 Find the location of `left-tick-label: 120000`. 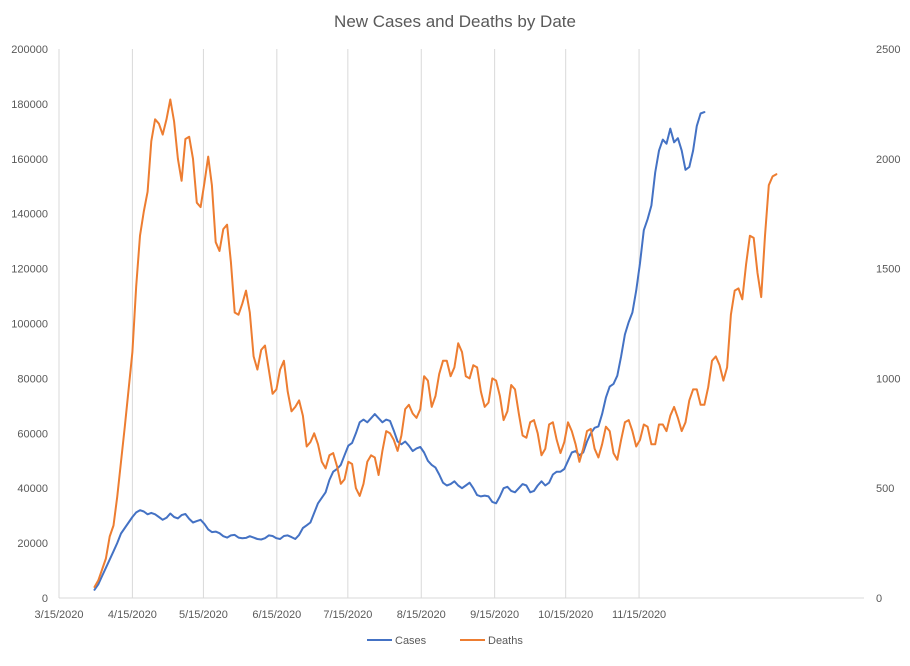

left-tick-label: 120000 is located at coordinates (29, 270).